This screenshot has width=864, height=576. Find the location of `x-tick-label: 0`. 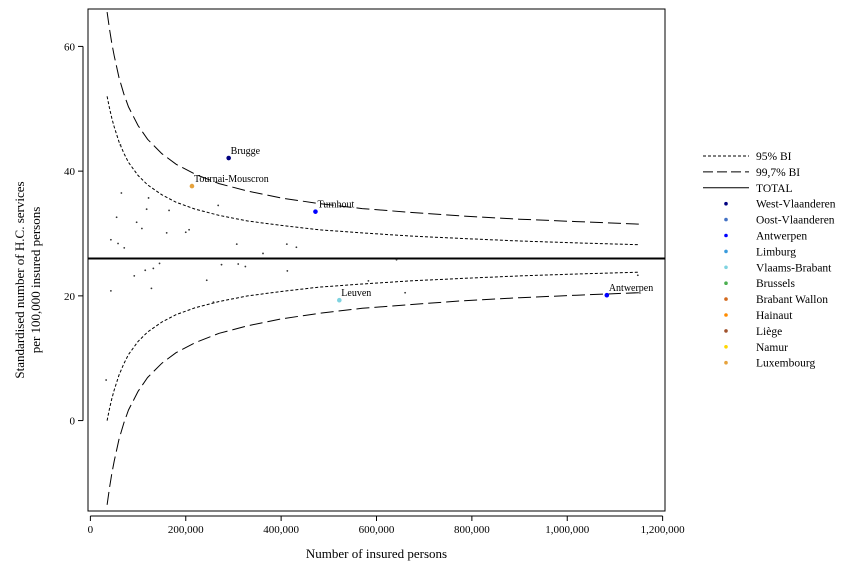

x-tick-label: 0 is located at coordinates (91, 530).